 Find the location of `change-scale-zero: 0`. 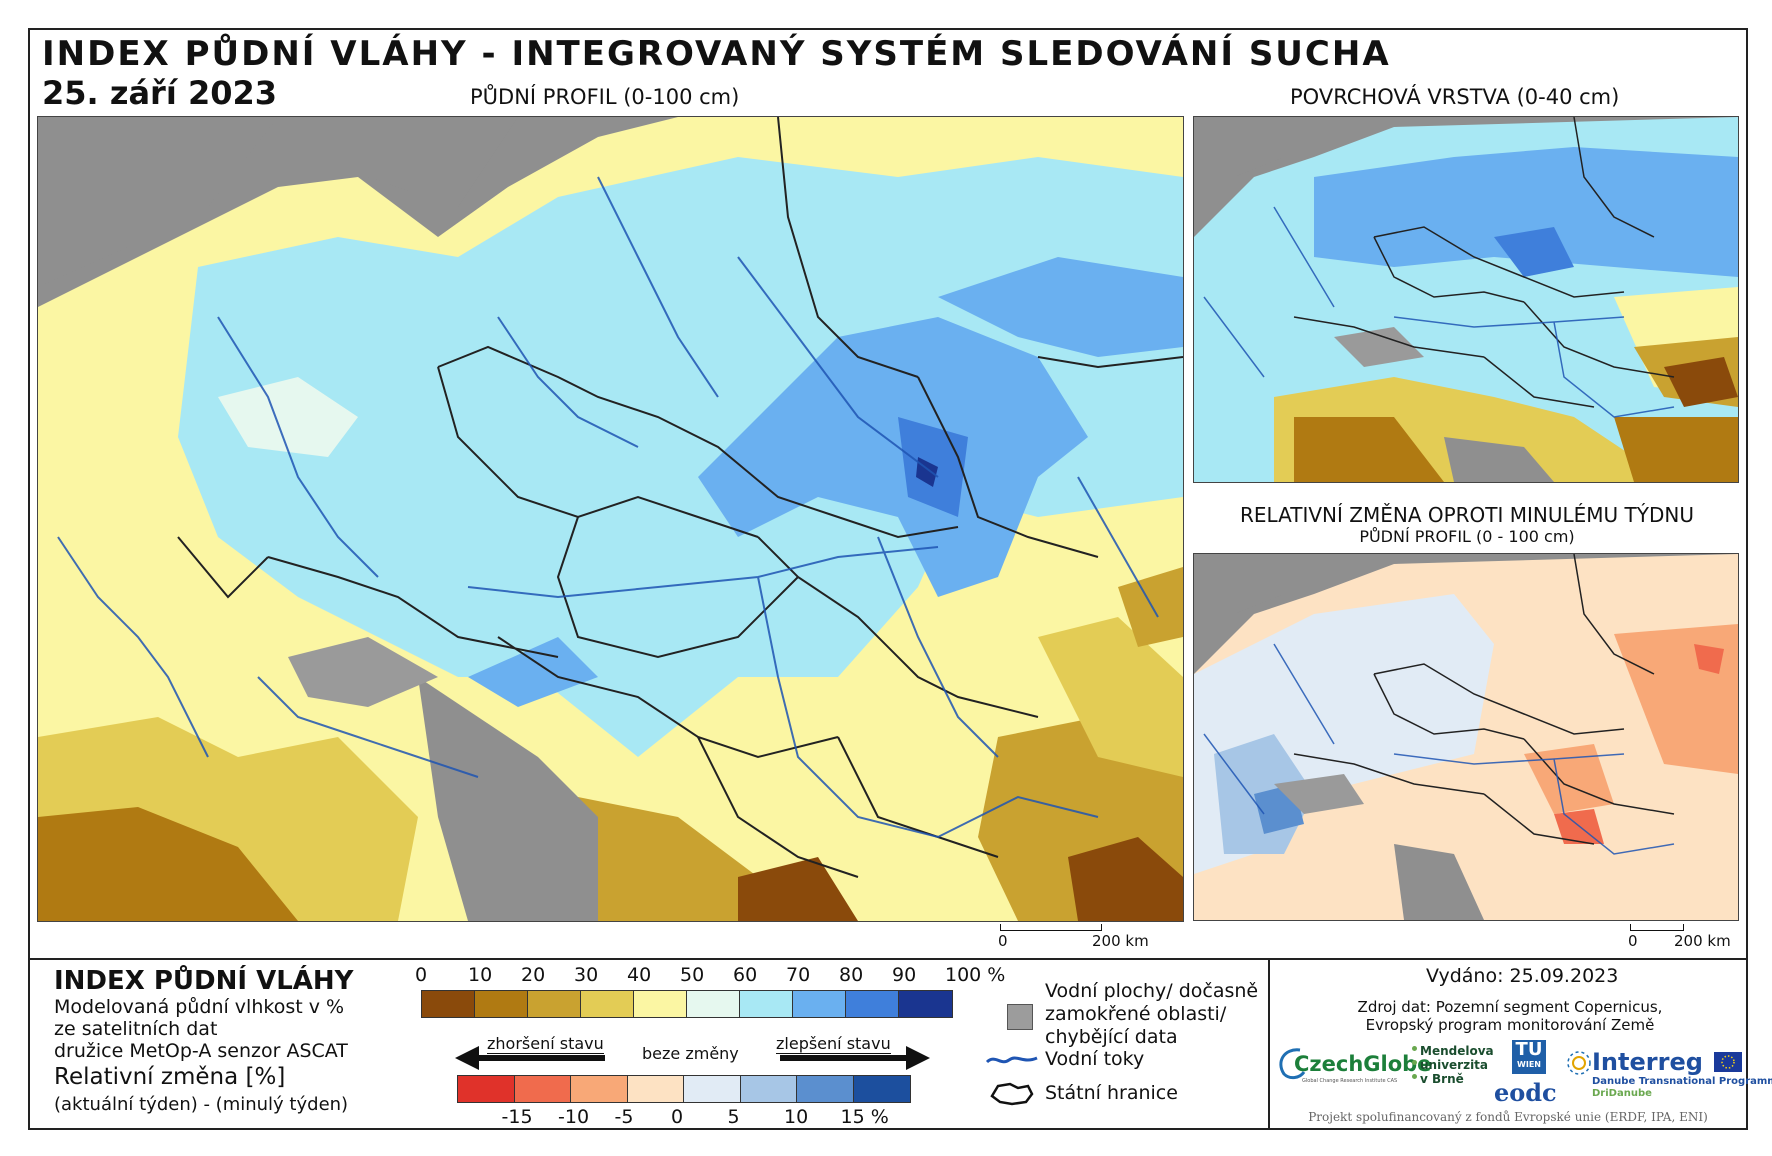

change-scale-zero: 0 is located at coordinates (1633, 941).